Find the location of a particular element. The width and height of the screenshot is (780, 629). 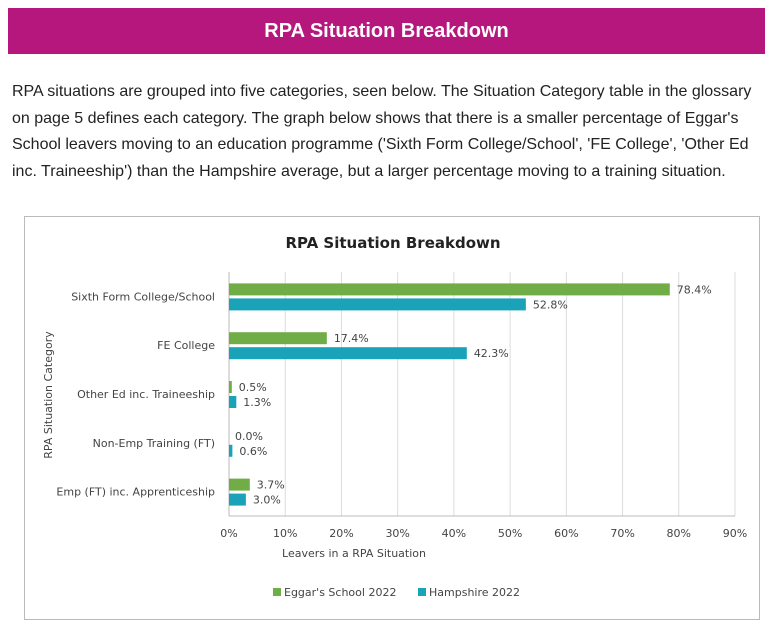

data-label: 0.6% is located at coordinates (253, 451).